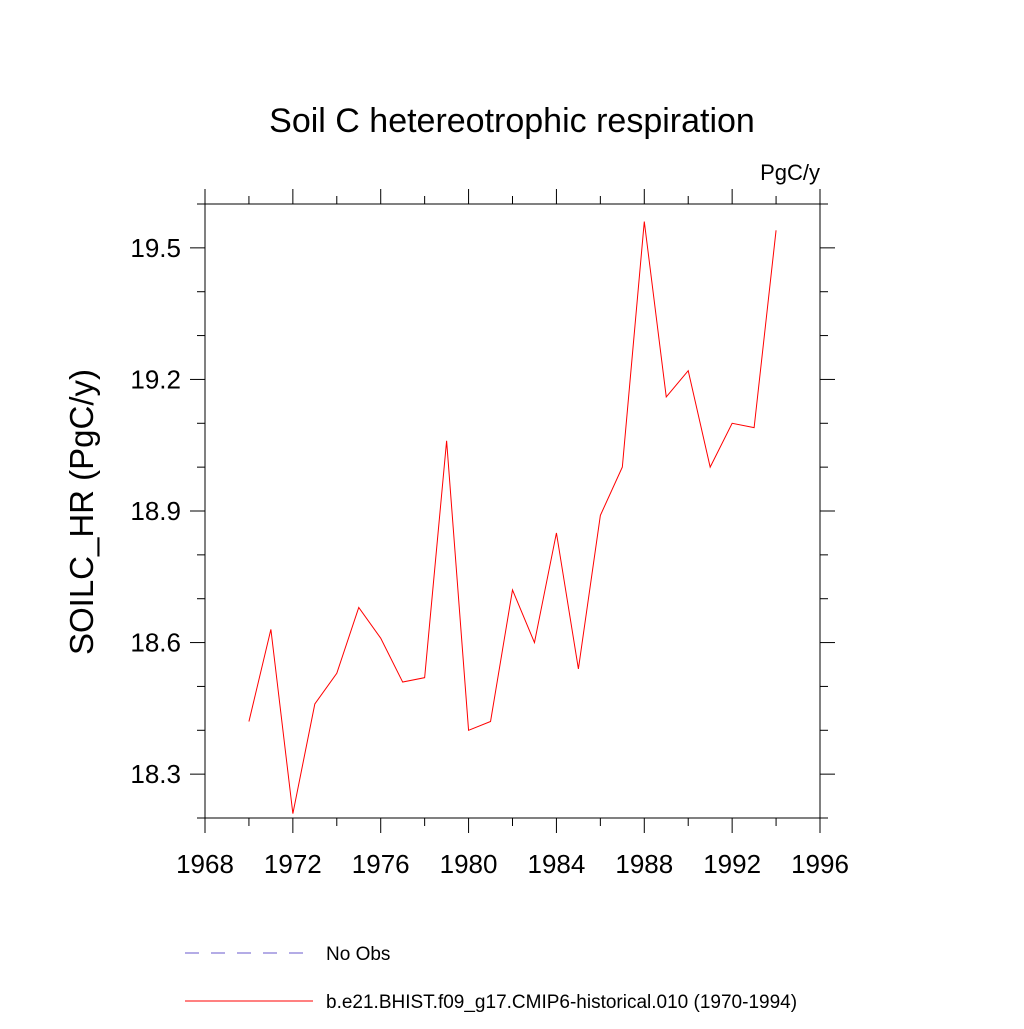 This screenshot has width=1024, height=1029. I want to click on chart-title: Soil C hetereotrophic respiration, so click(512, 121).